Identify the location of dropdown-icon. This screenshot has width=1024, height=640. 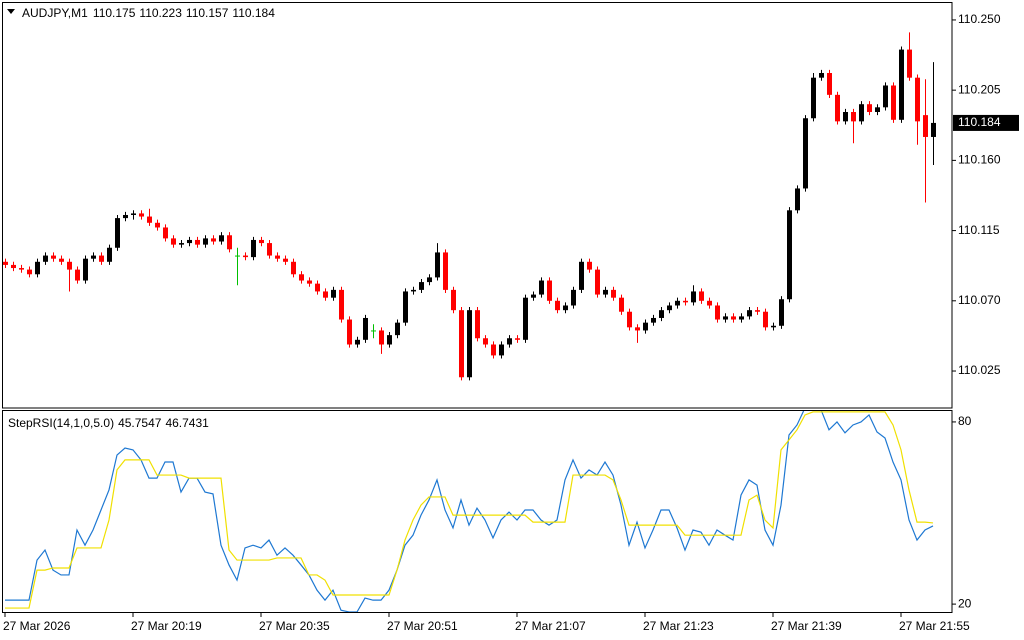
(11, 11).